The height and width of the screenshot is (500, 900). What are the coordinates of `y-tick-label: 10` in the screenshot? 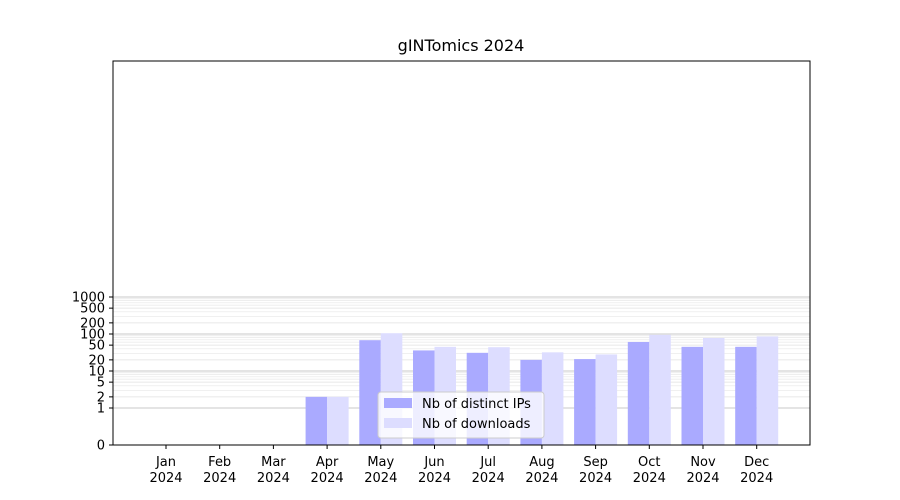 It's located at (96, 372).